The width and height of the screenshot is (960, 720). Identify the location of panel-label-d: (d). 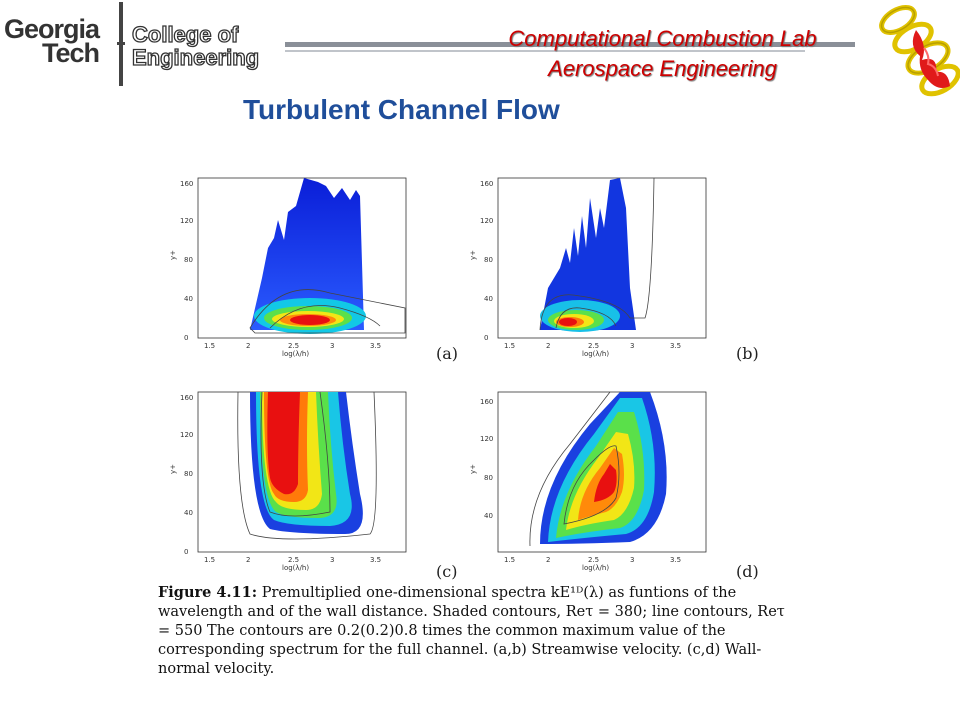
(747, 571).